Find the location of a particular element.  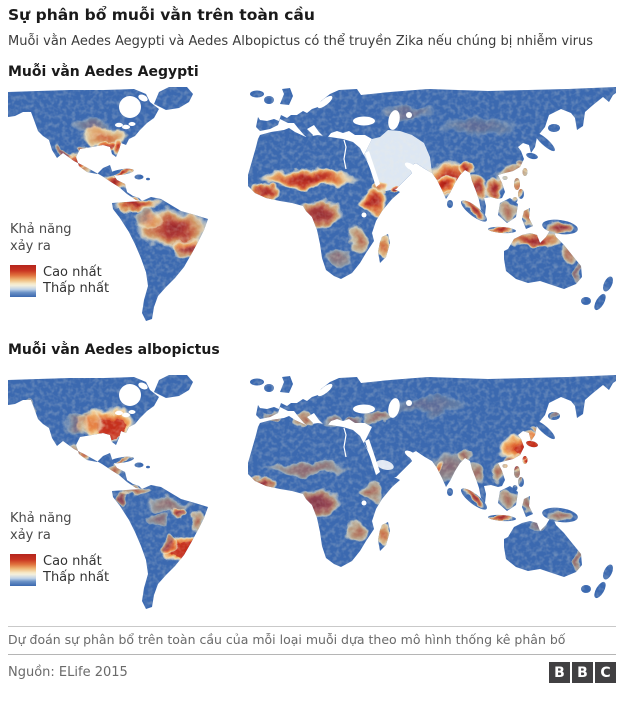

bbc-logo-letter: C is located at coordinates (605, 673).